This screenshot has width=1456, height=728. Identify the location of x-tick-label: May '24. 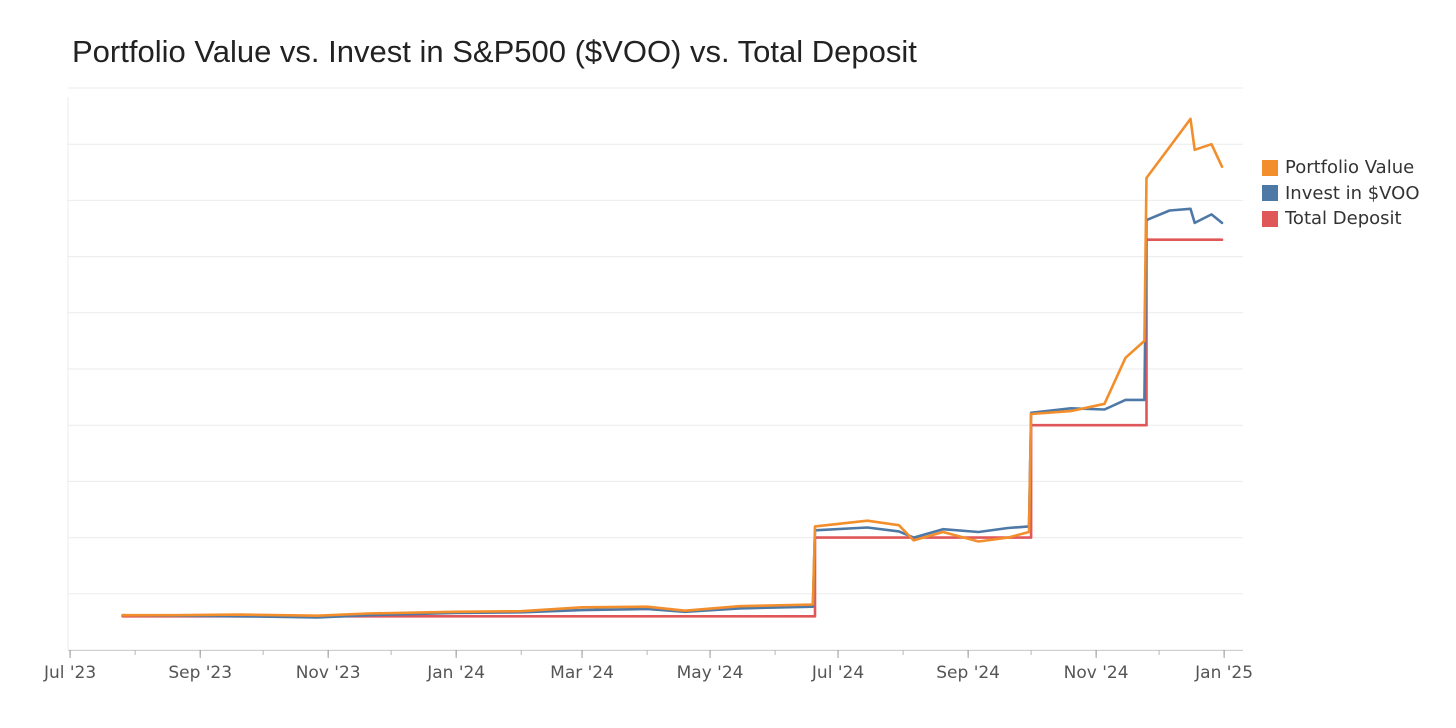
(710, 673).